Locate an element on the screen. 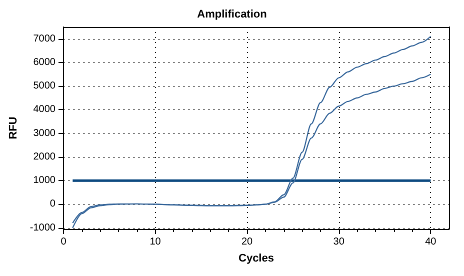 The image size is (464, 276). x-tick-label: 40 is located at coordinates (431, 242).